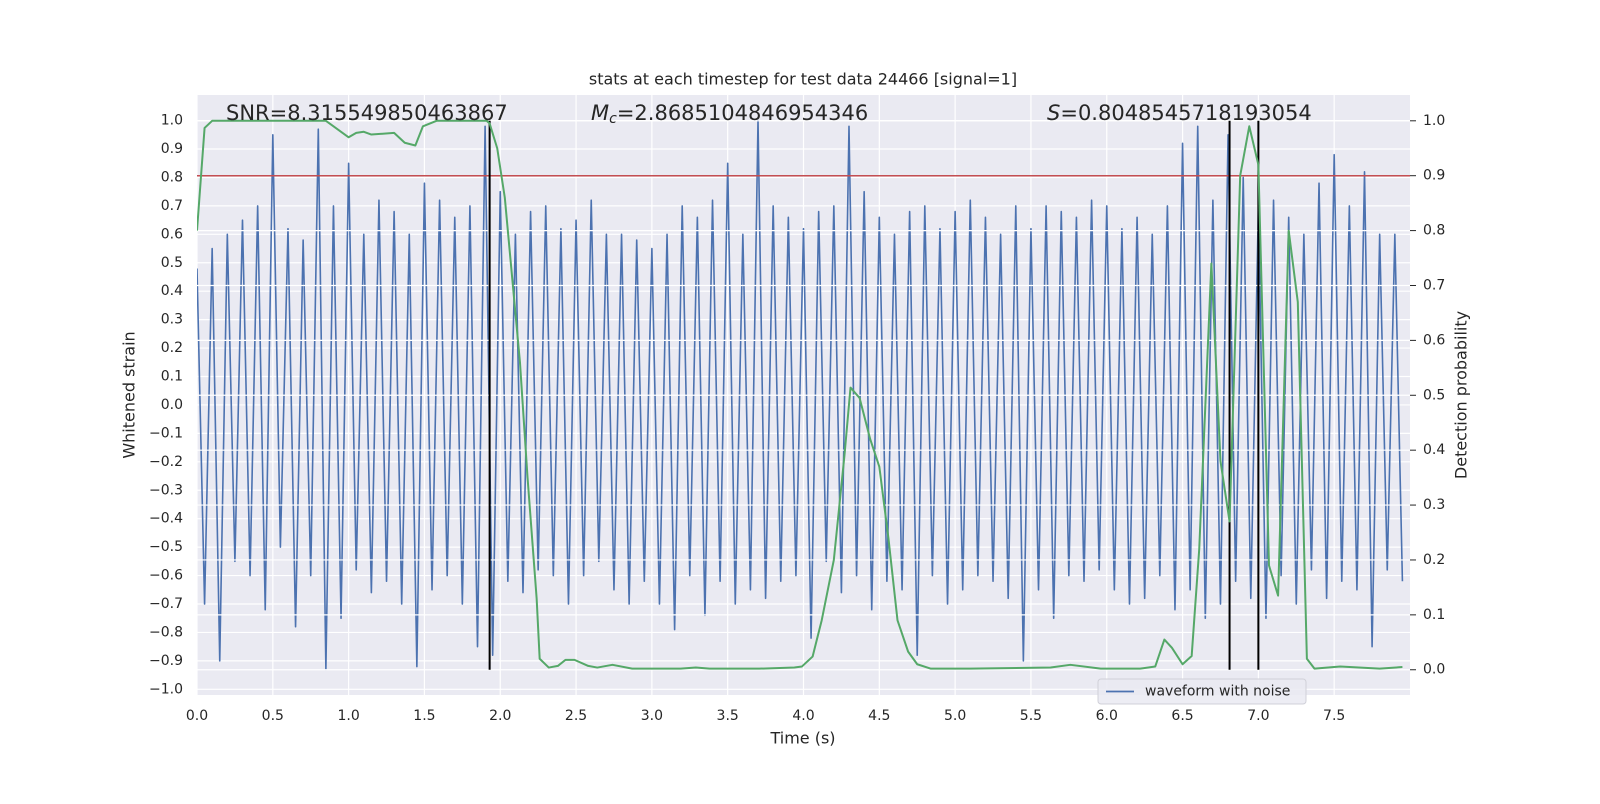 The width and height of the screenshot is (1600, 804). I want to click on y-tick-label: −0.7, so click(166, 604).